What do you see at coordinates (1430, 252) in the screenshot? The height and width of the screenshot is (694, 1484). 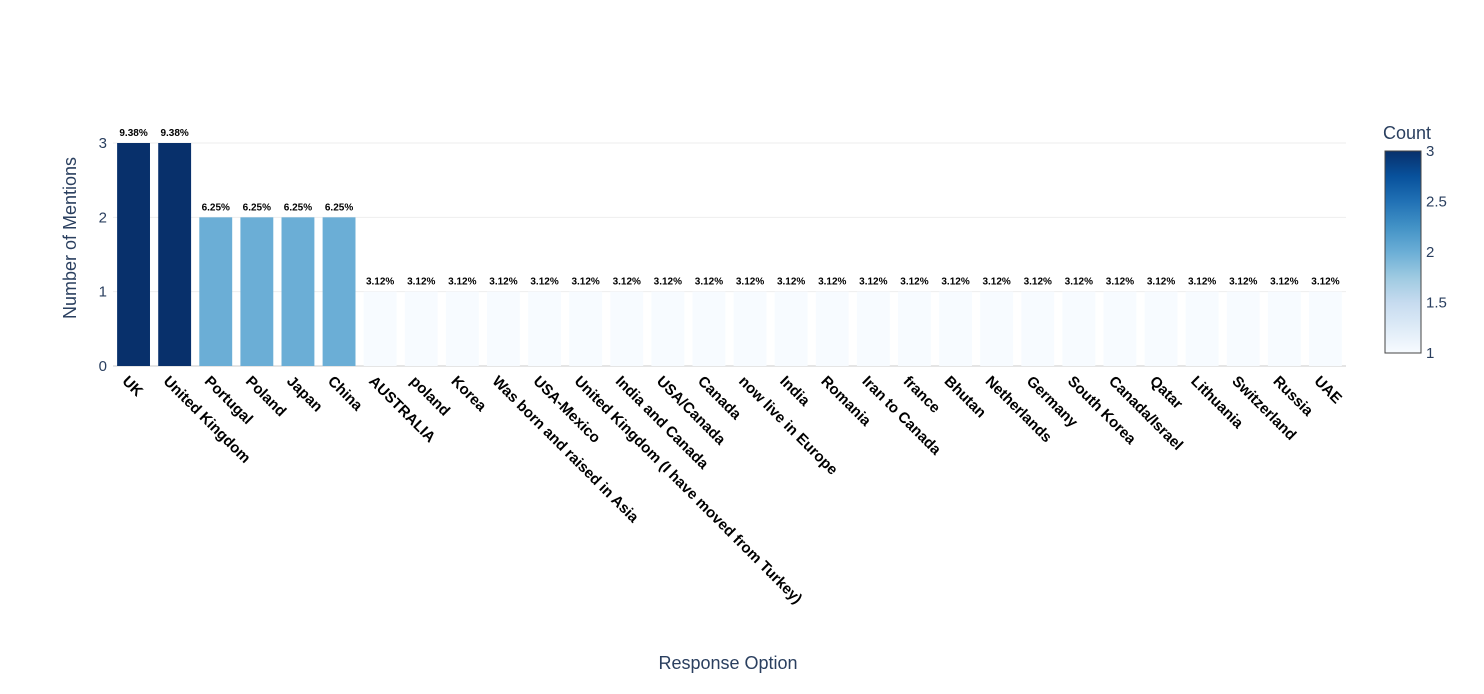 I see `colorbar-tick-label: 2` at bounding box center [1430, 252].